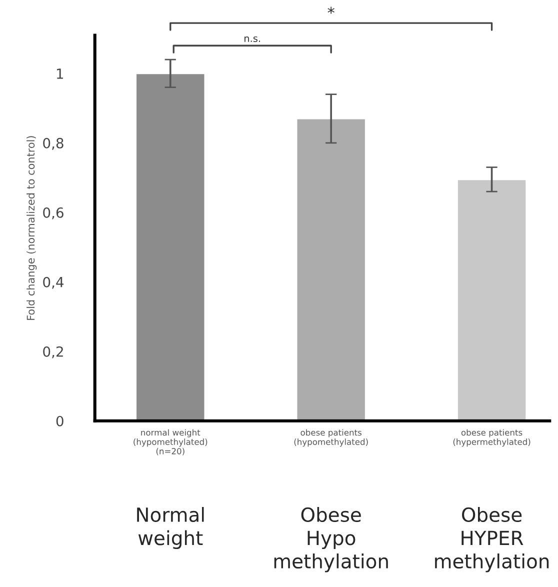 This screenshot has height=587, width=558. I want to click on y-tick-label: 0,4, so click(53, 282).